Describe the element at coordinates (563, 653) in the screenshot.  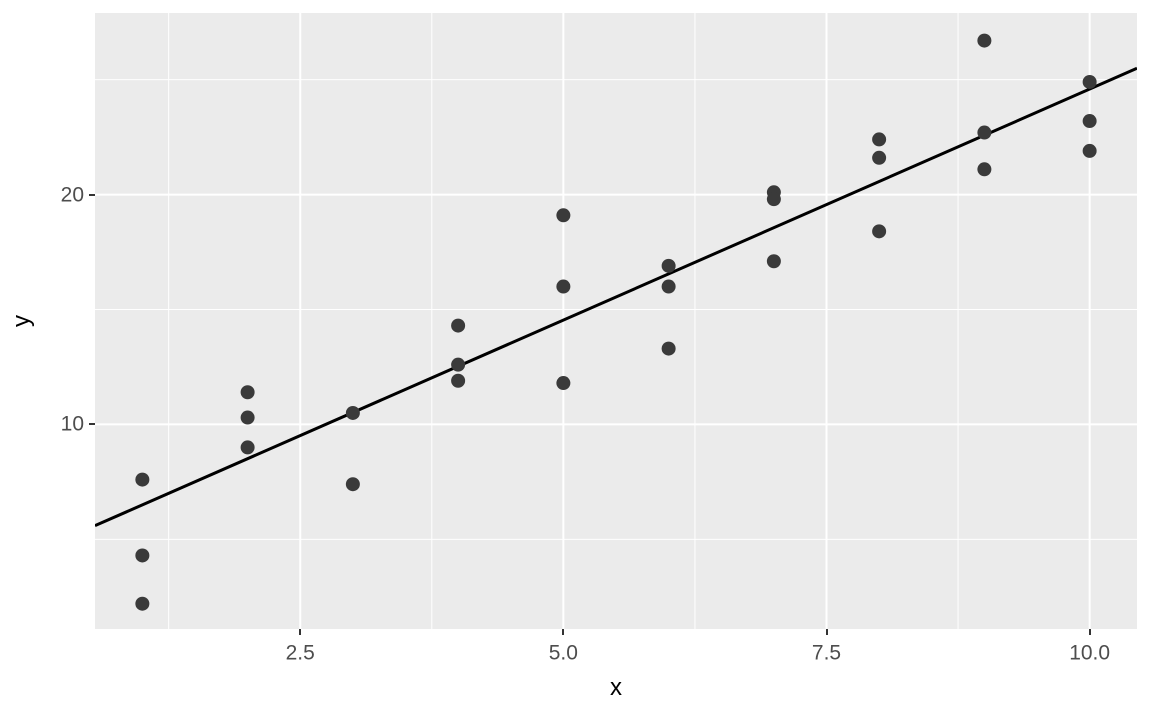
I see `x-tick-label: 5.0` at that location.